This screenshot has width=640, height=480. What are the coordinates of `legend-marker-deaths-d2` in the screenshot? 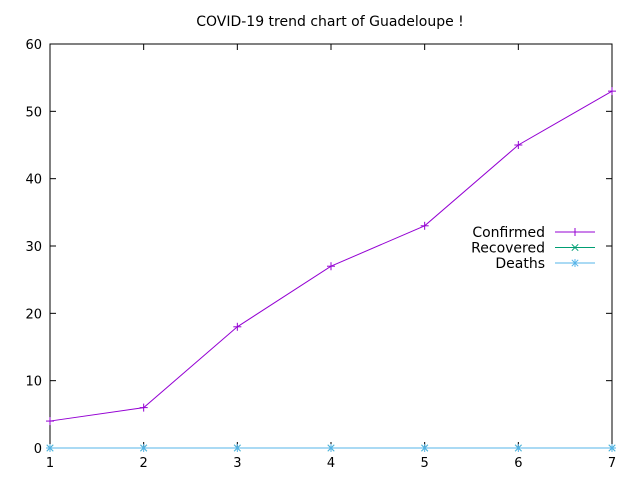 It's located at (575, 263).